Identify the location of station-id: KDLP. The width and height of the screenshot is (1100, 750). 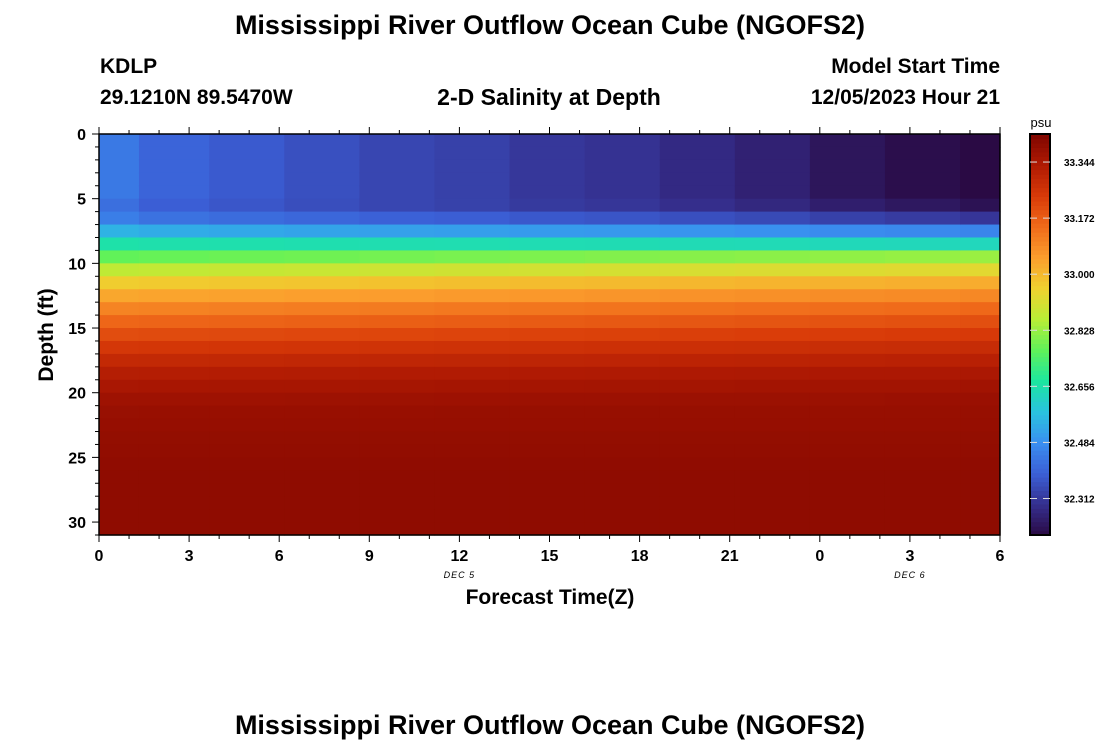
(129, 66).